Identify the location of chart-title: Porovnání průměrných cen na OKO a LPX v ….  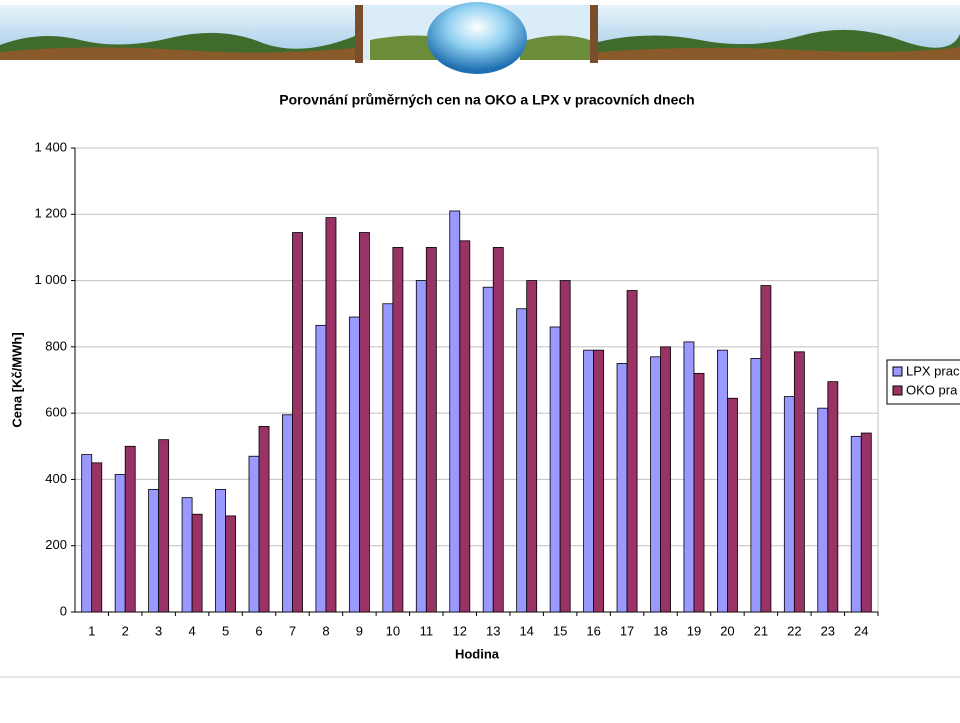
(486, 100).